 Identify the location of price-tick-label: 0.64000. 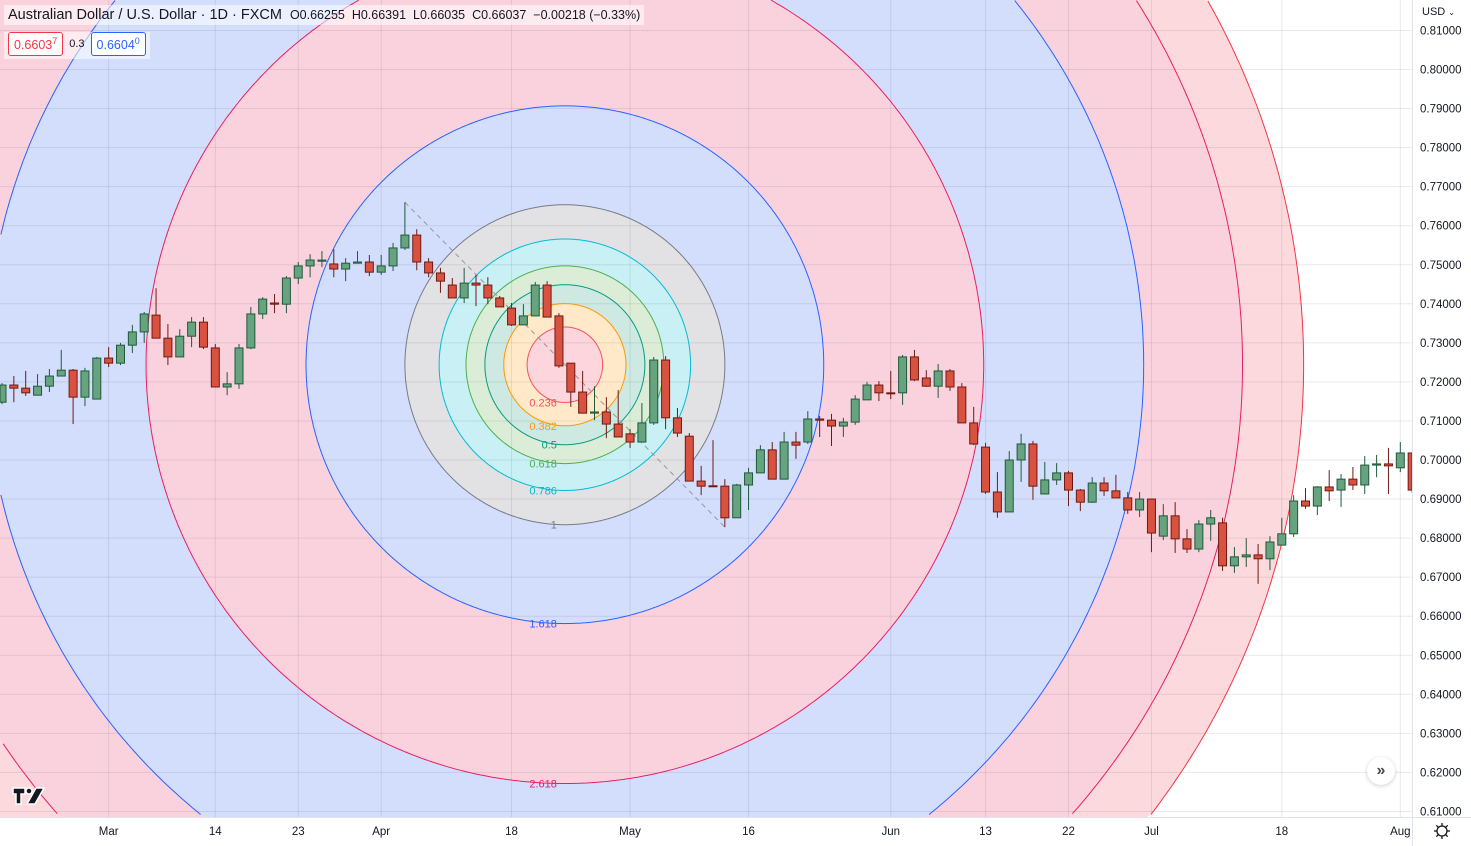
(1441, 695).